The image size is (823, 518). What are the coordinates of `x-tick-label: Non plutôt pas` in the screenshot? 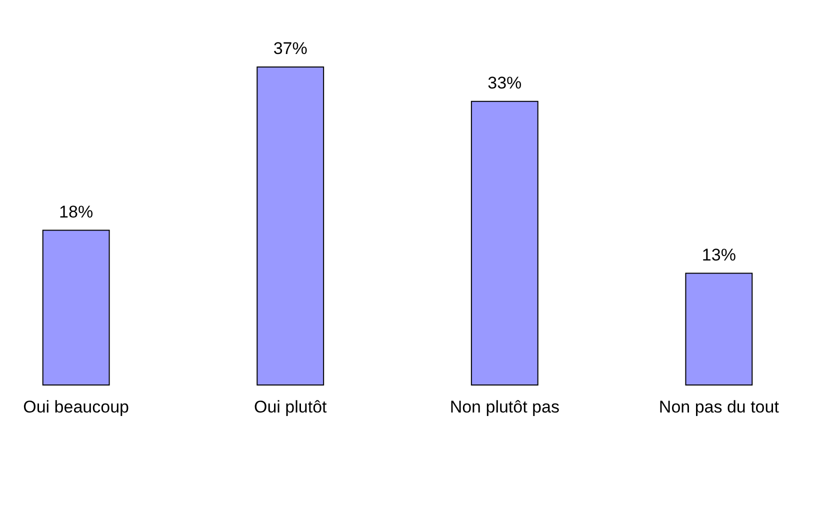 It's located at (505, 407).